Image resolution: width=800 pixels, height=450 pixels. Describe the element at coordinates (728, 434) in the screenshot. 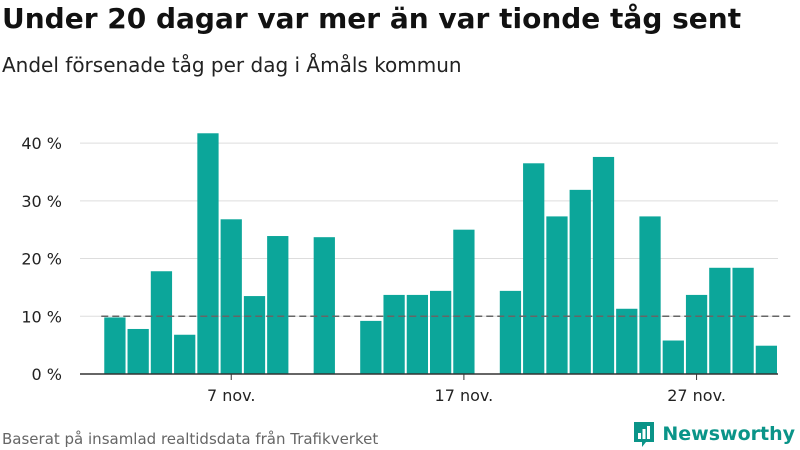

I see `brand-name: Newsworthy` at that location.